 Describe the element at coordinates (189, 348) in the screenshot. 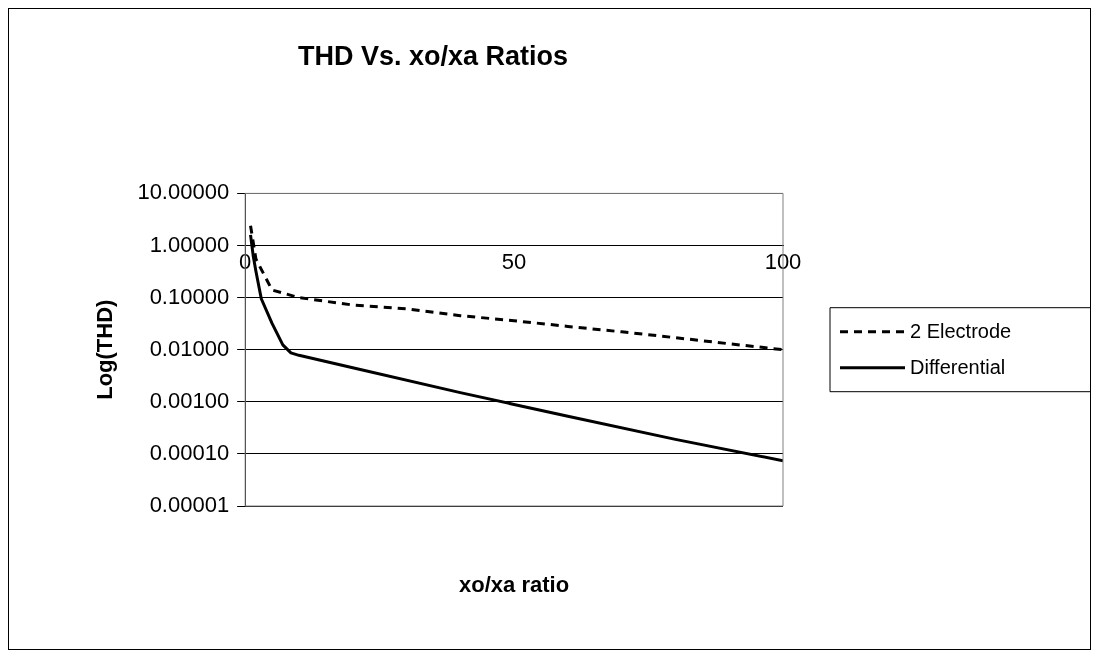

I see `y-tick-label: 0.01000` at that location.